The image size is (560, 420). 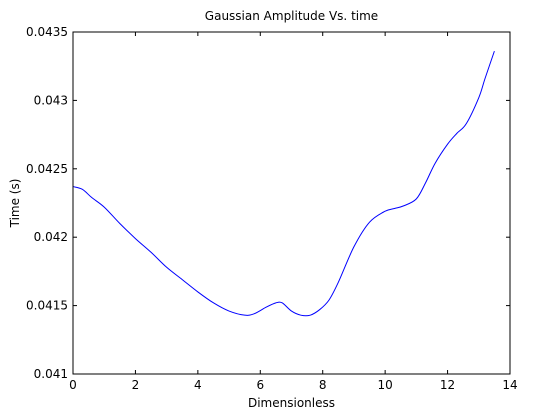 What do you see at coordinates (47, 32) in the screenshot?
I see `y-tick-label: 0.0435` at bounding box center [47, 32].